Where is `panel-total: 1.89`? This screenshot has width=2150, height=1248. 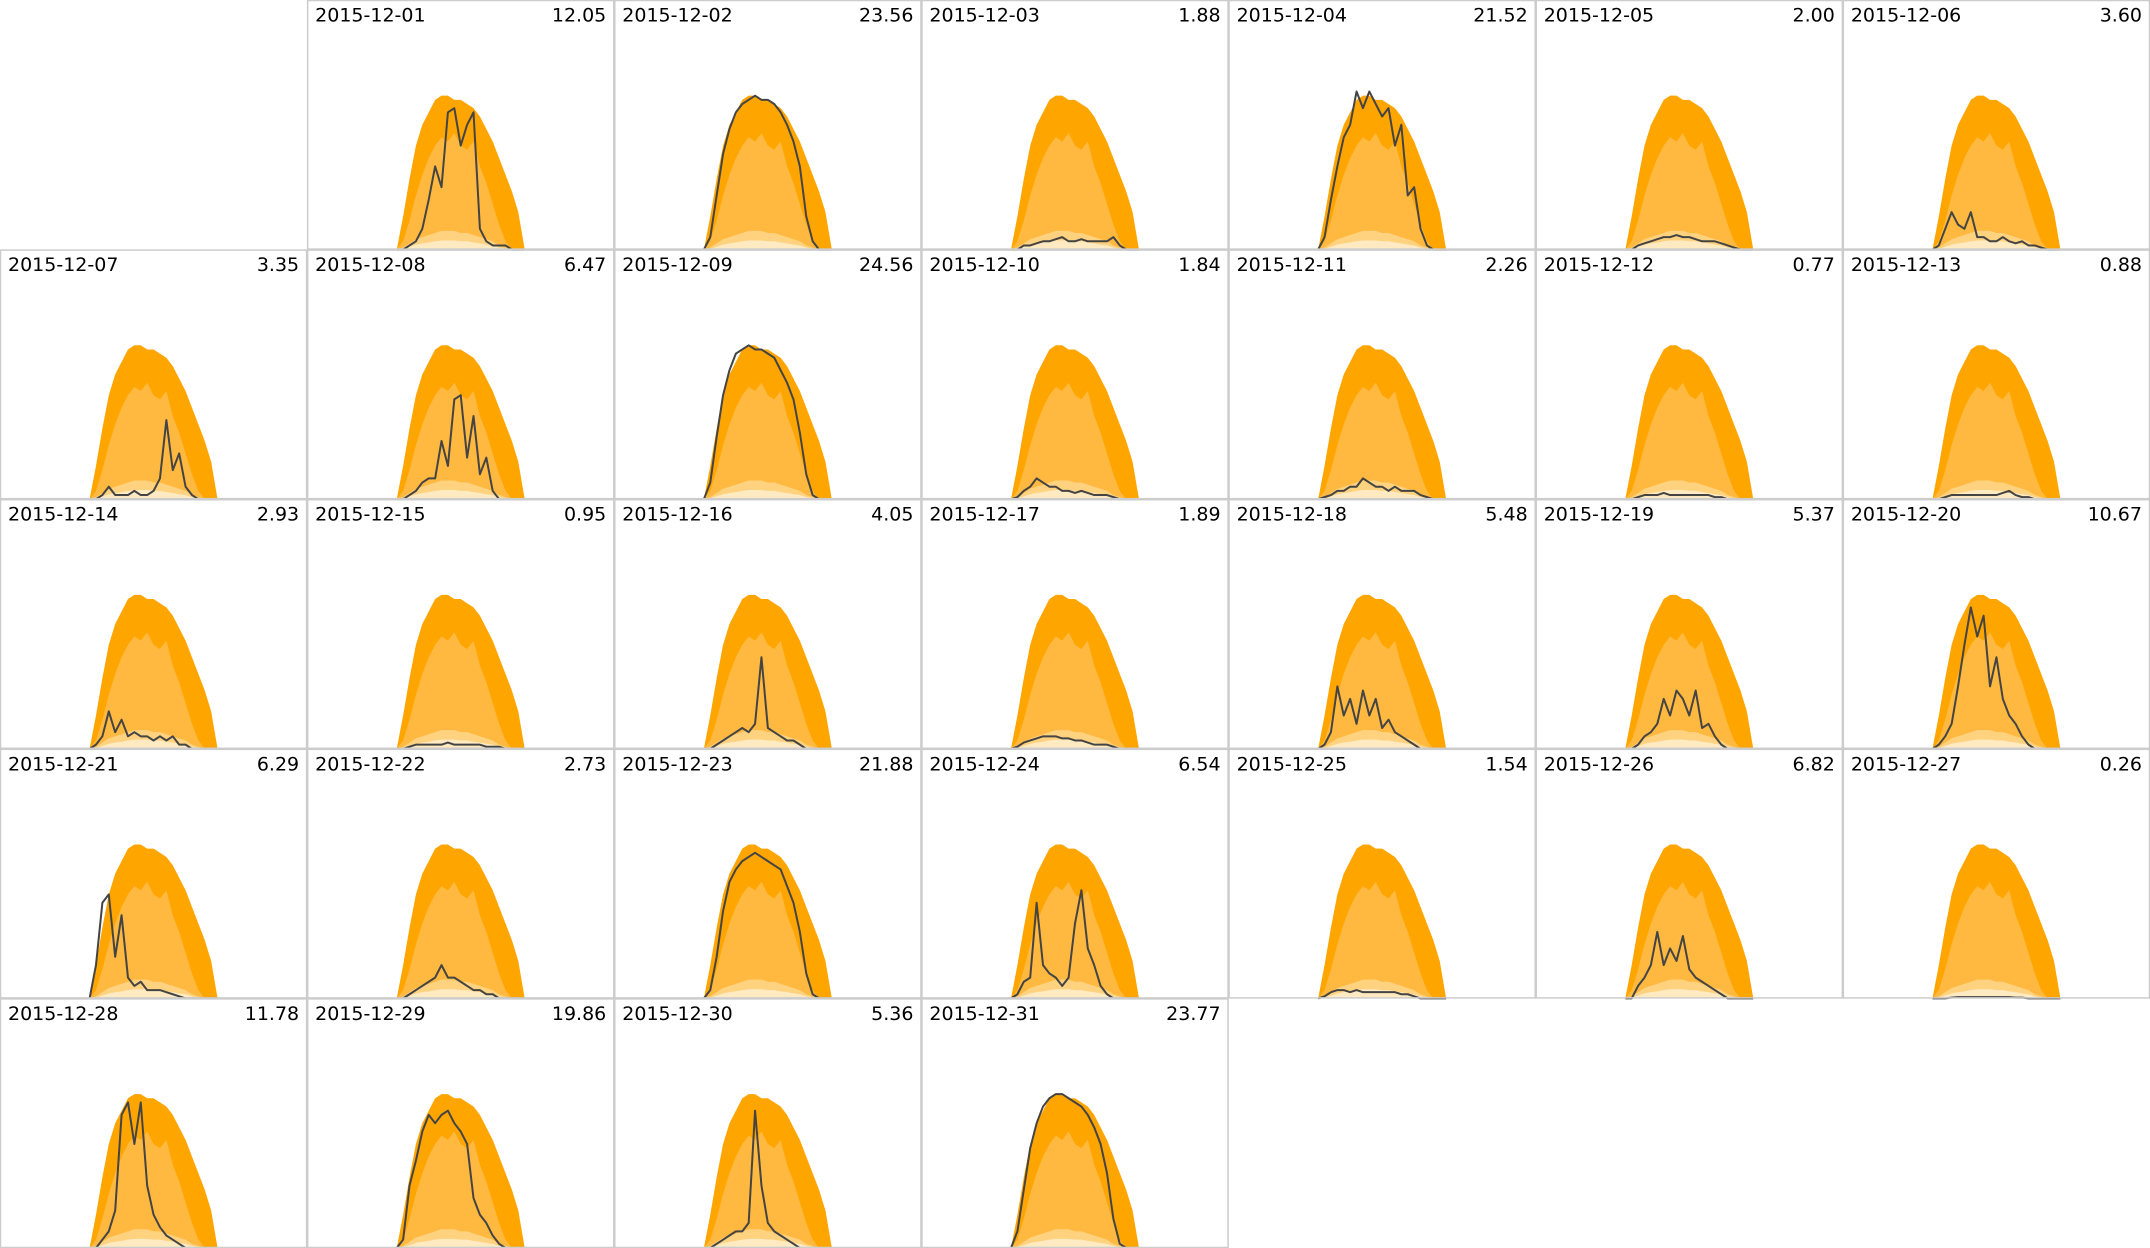 panel-total: 1.89 is located at coordinates (1199, 515).